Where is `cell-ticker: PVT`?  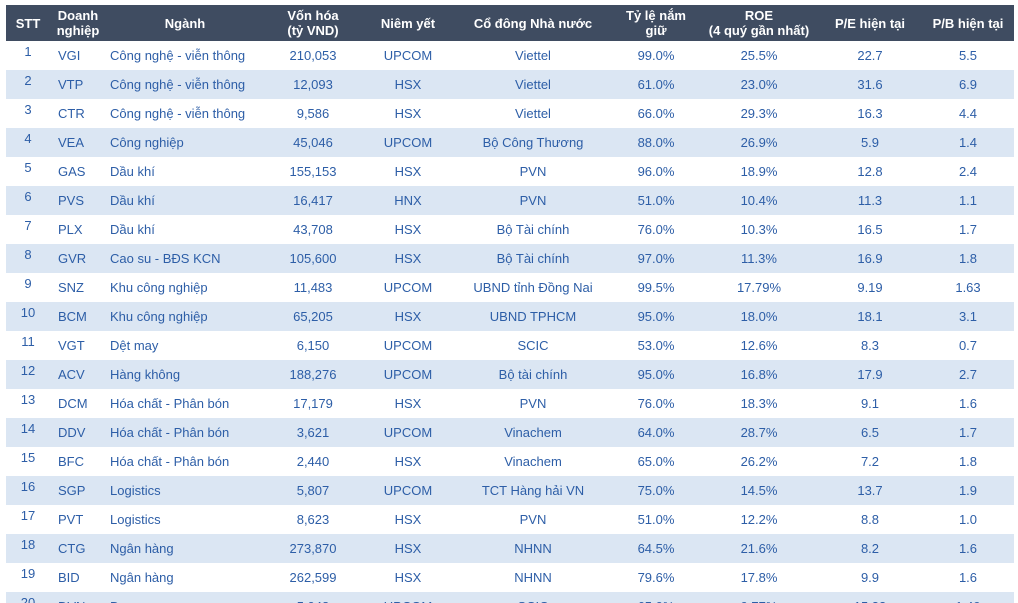
cell-ticker: PVT is located at coordinates (71, 519).